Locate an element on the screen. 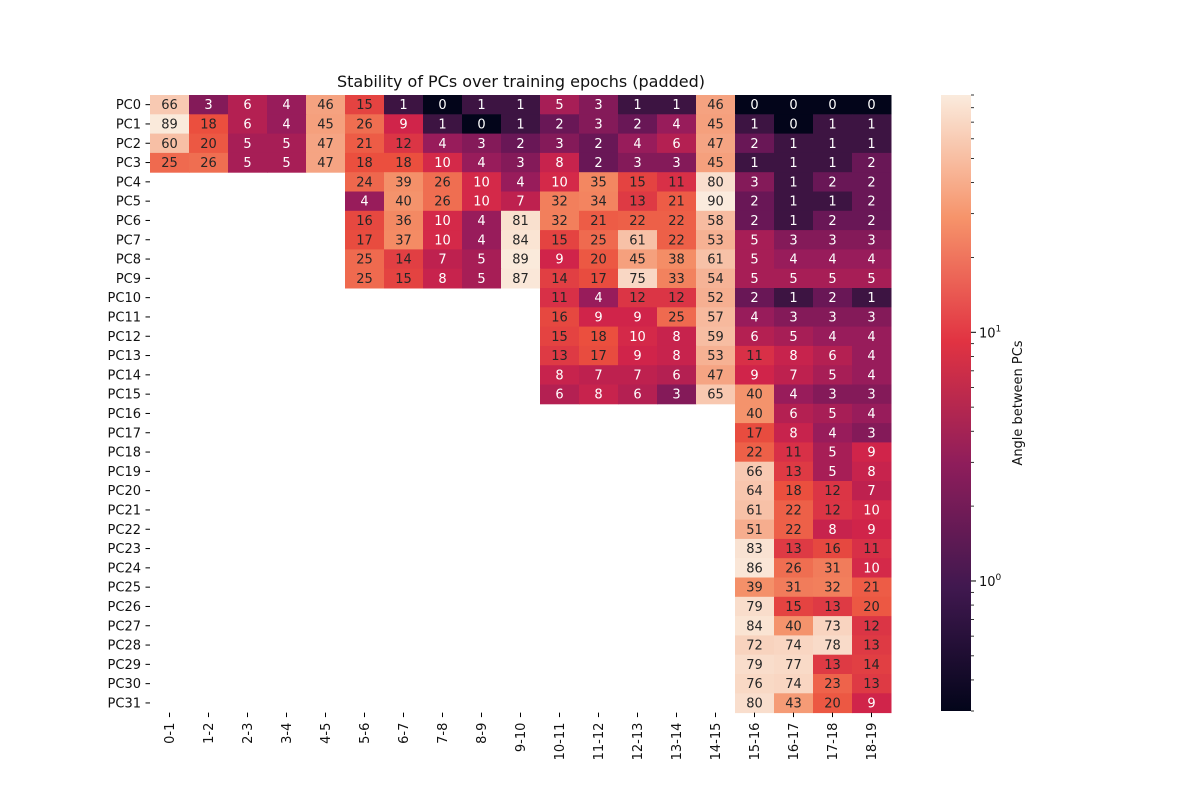 Image resolution: width=1200 pixels, height=804 pixels. cell-value-label: 90 is located at coordinates (715, 202).